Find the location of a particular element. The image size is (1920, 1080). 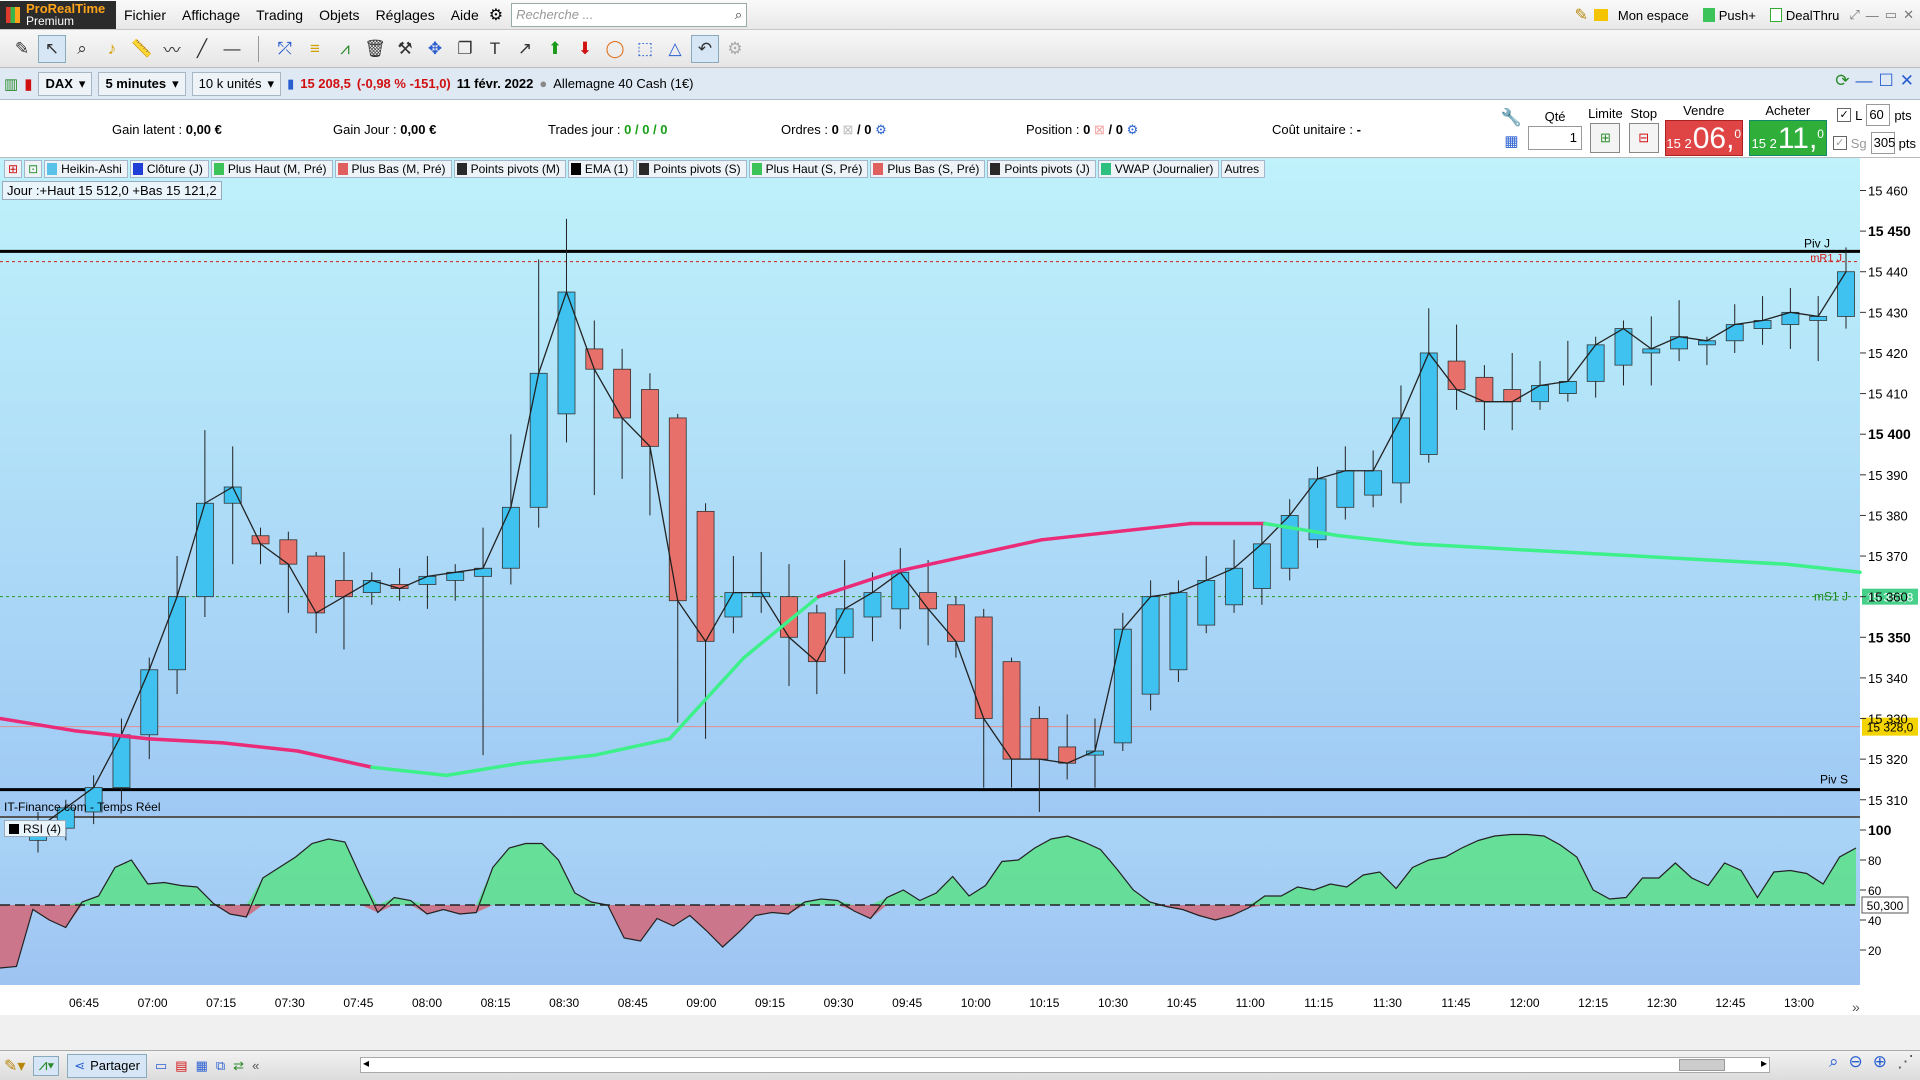

price-axis is located at coordinates (1890, 571).